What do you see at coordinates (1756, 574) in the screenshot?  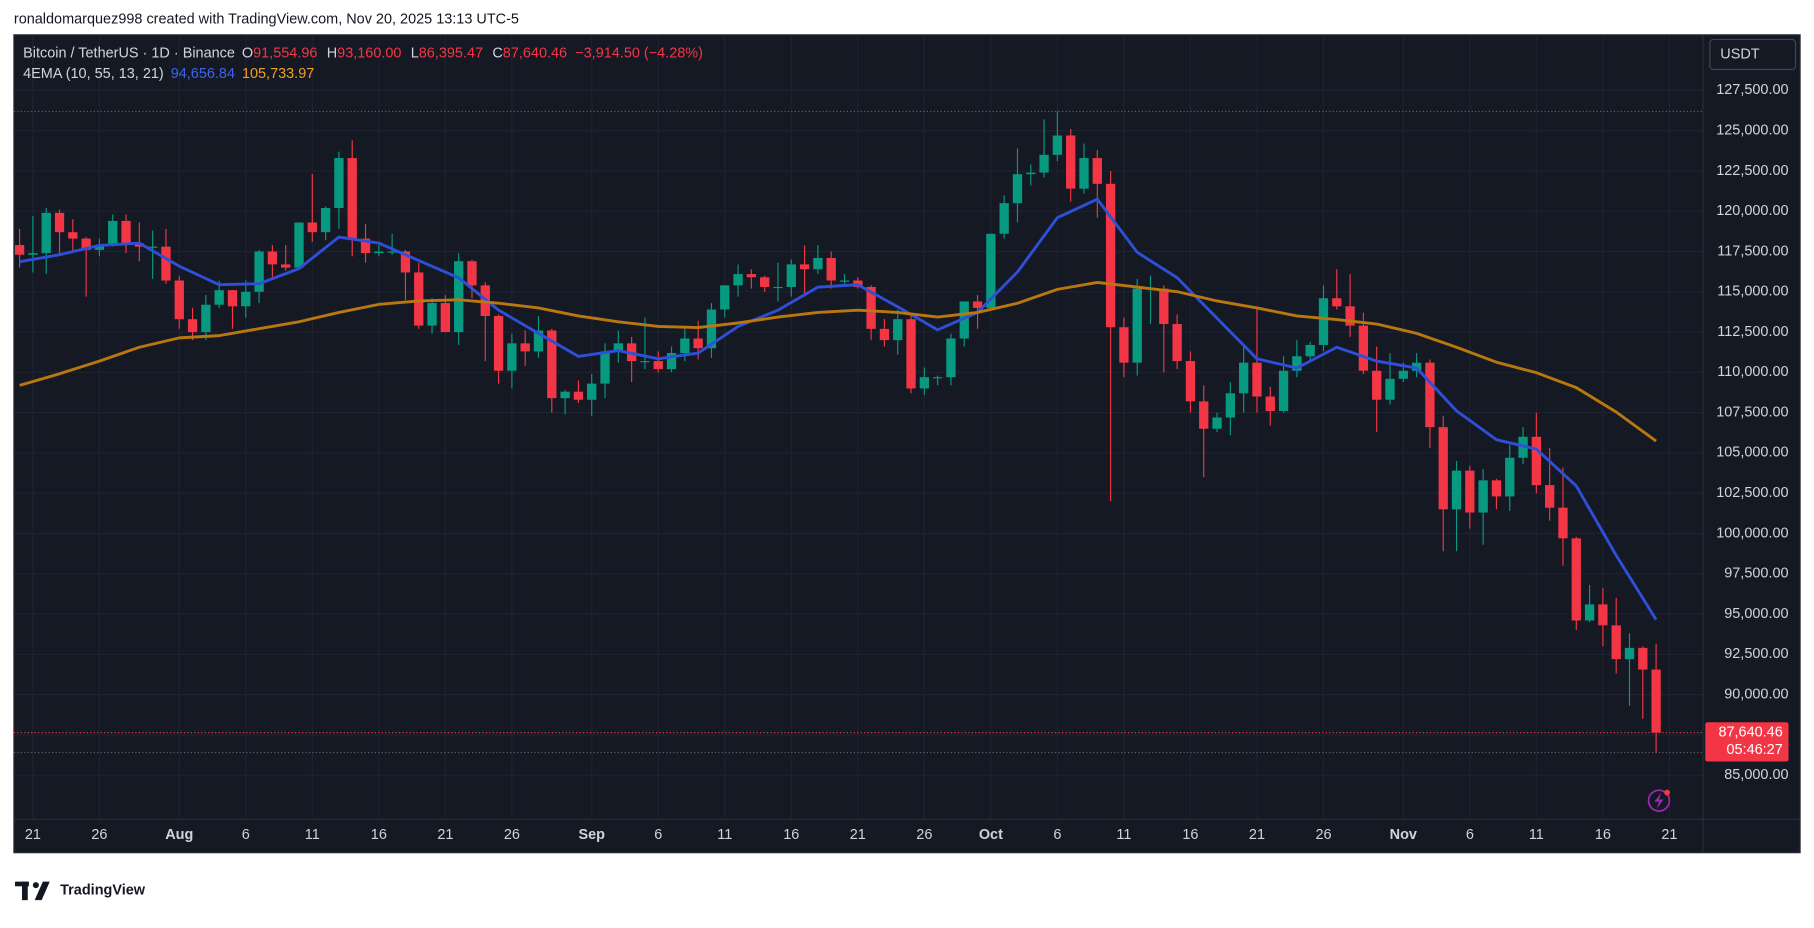 I see `y-tick-label: 97,500.00` at bounding box center [1756, 574].